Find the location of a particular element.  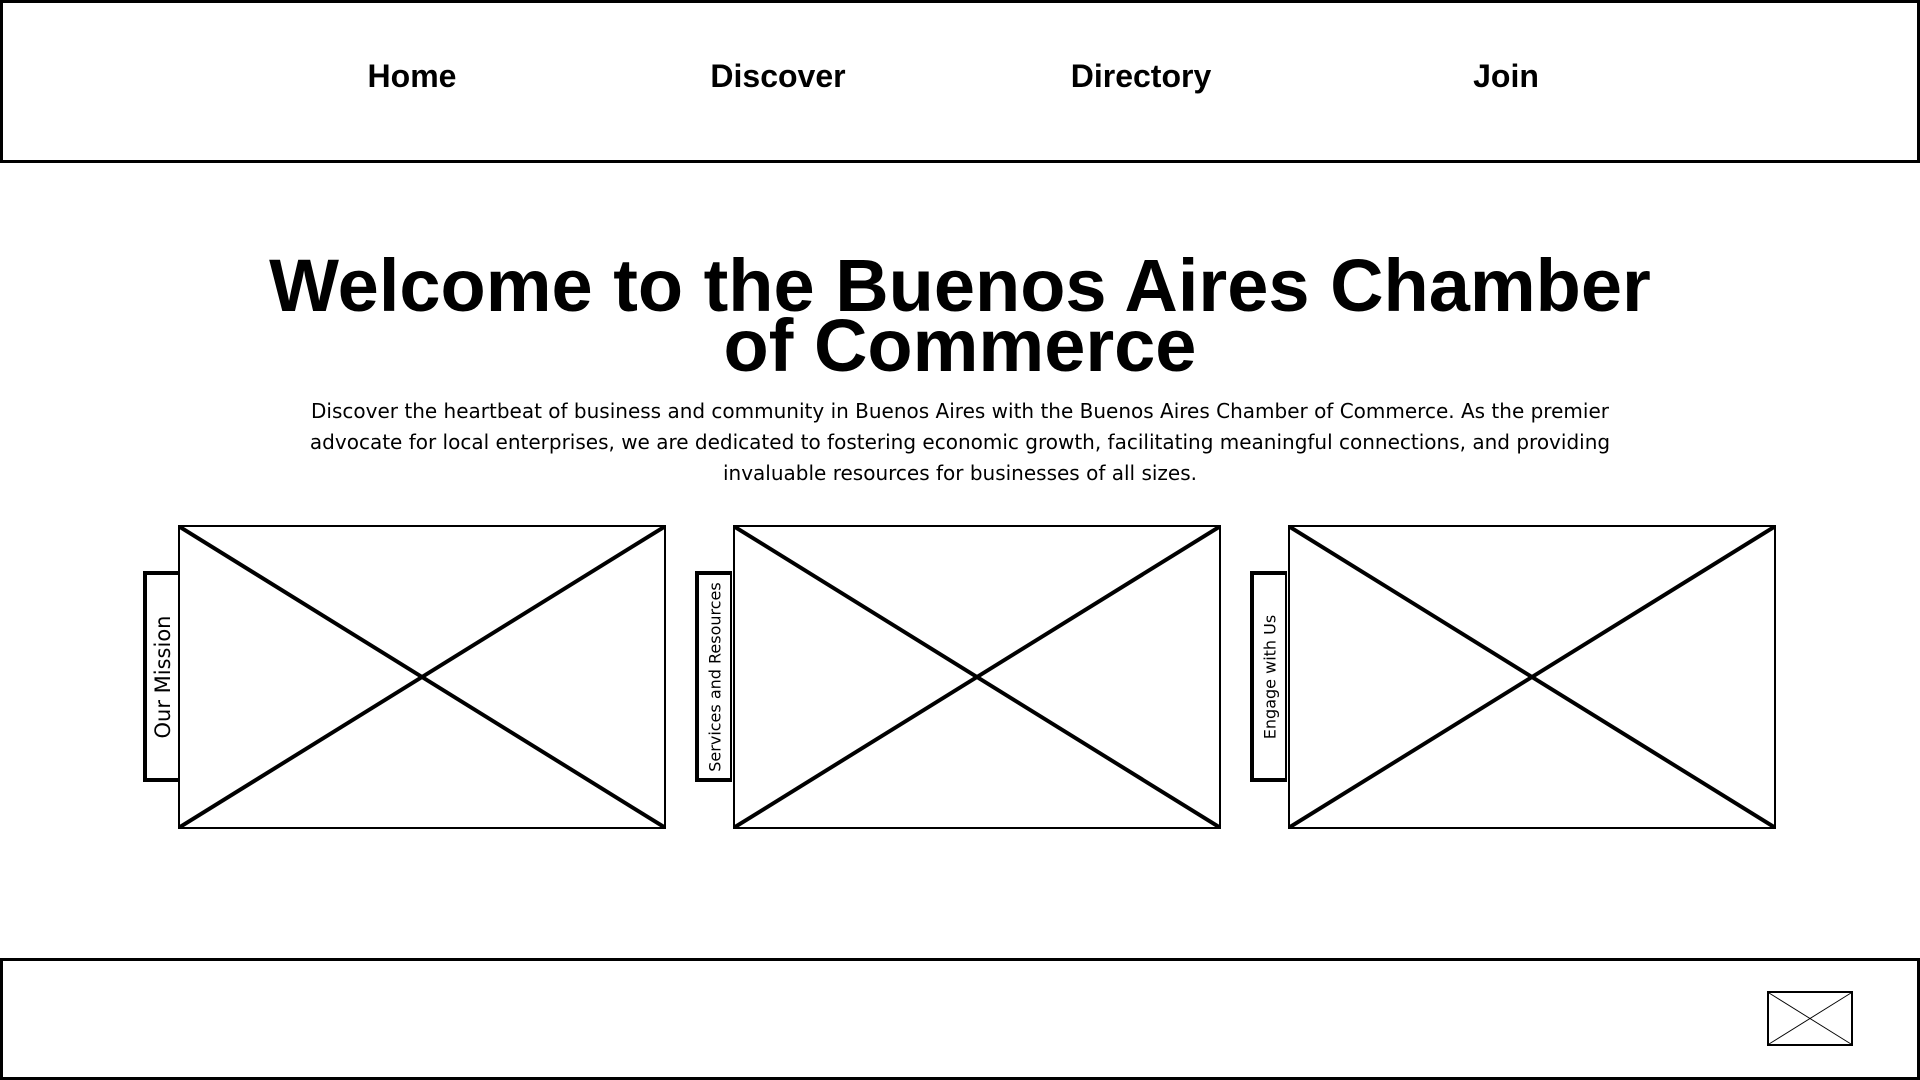

card-image-engage-with-us is located at coordinates (1532, 677).